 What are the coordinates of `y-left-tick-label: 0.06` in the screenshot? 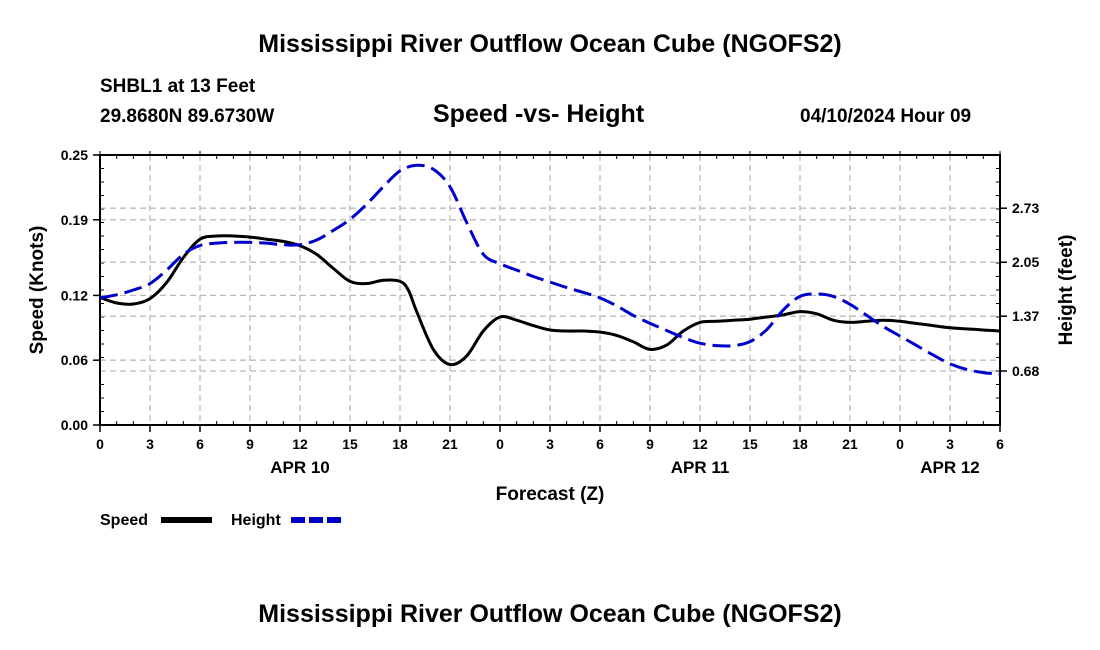 It's located at (74, 360).